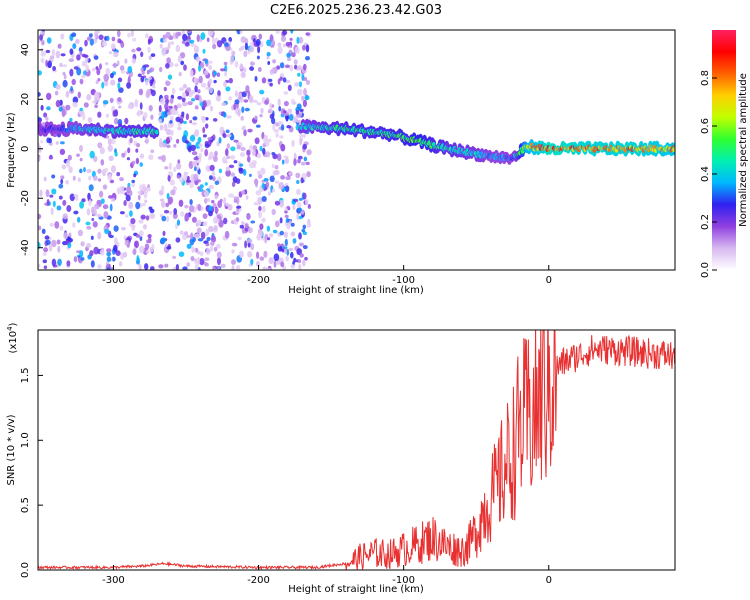 This screenshot has width=750, height=600. I want to click on colorbar-tick-label: 0.8, so click(705, 78).